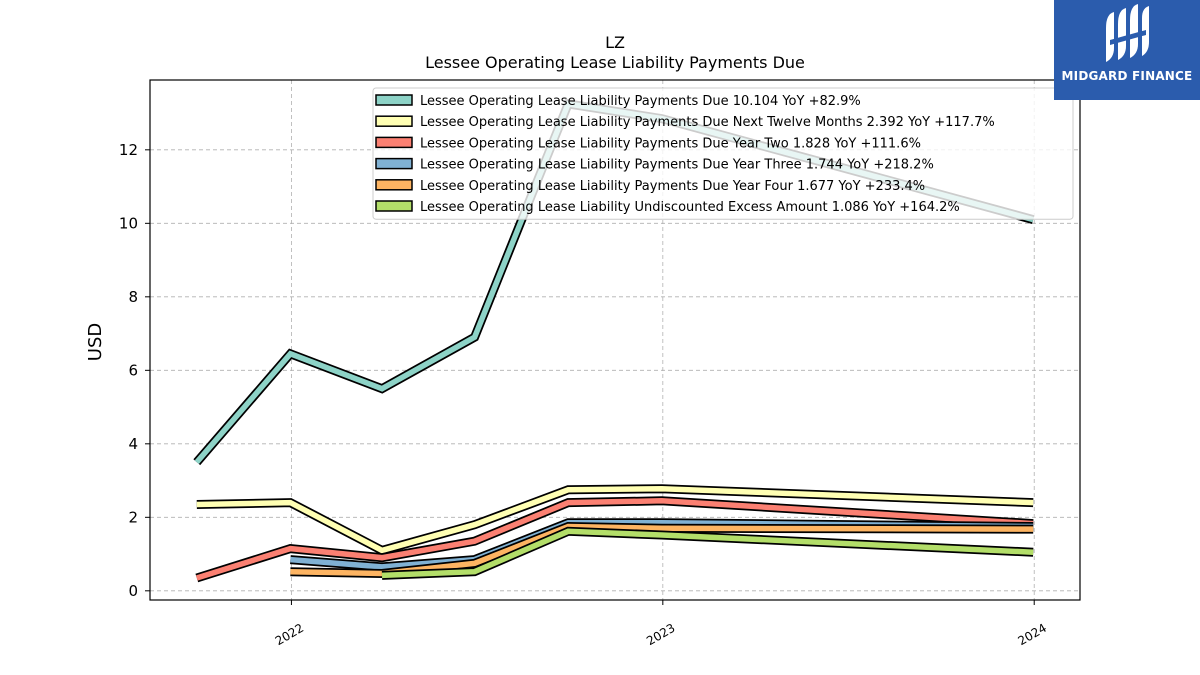  I want to click on y-tick-label: 2, so click(133, 517).